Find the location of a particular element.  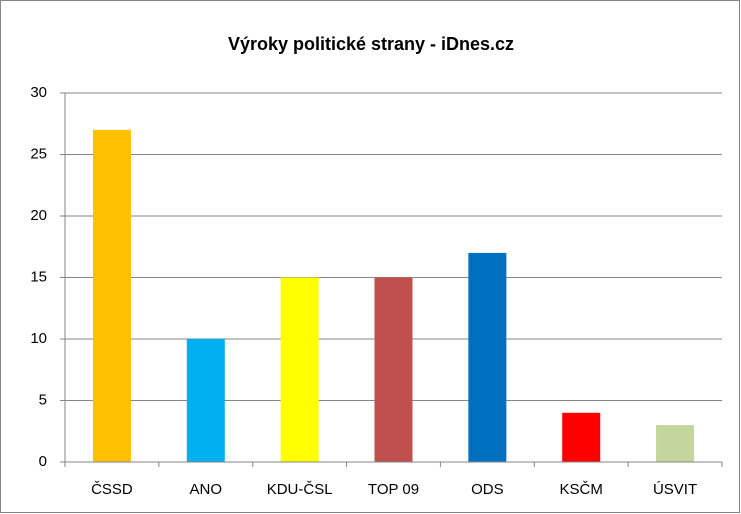

chart-title: Výroky politické strany - iDnes.cz is located at coordinates (371, 44).